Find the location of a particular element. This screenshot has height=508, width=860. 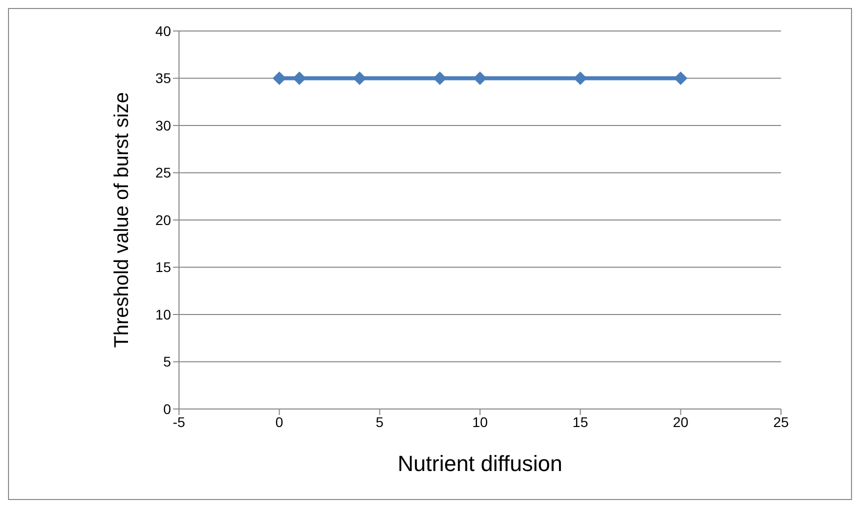

y-tick-label: 20 is located at coordinates (163, 220).